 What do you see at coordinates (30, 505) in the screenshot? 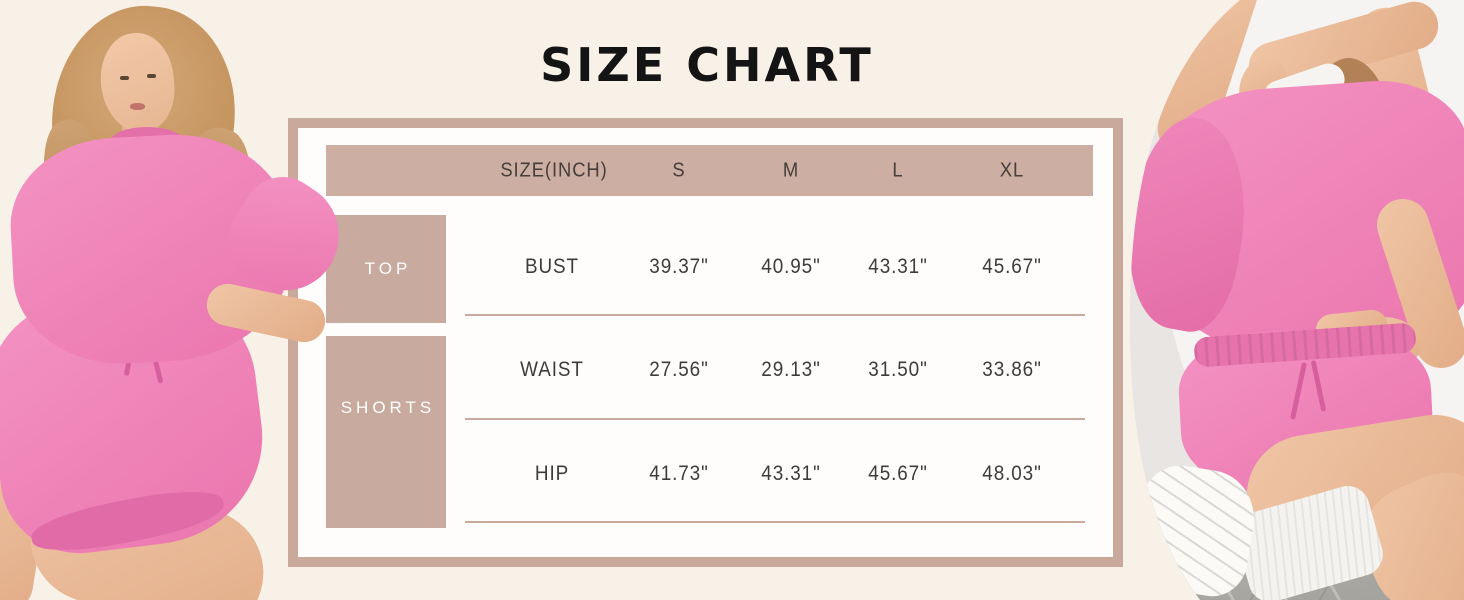
I see `left-model-leg-icon` at bounding box center [30, 505].